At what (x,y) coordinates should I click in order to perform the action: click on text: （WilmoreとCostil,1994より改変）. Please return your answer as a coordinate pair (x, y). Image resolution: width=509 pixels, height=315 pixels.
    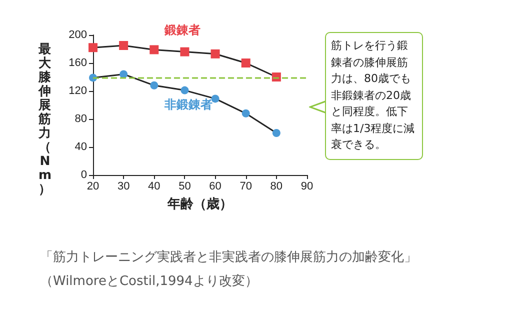
    Looking at the image, I should click on (149, 281).